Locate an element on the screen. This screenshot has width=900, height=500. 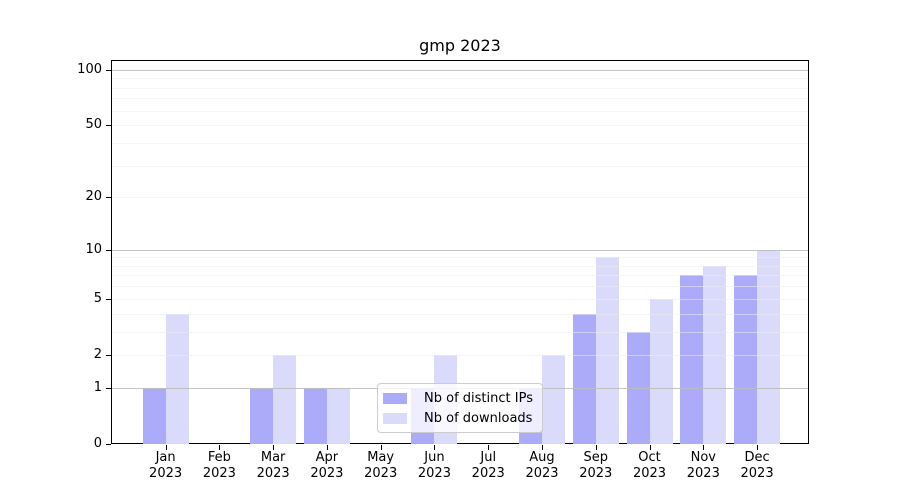
x-tick-label: Apr 2023 is located at coordinates (327, 465).